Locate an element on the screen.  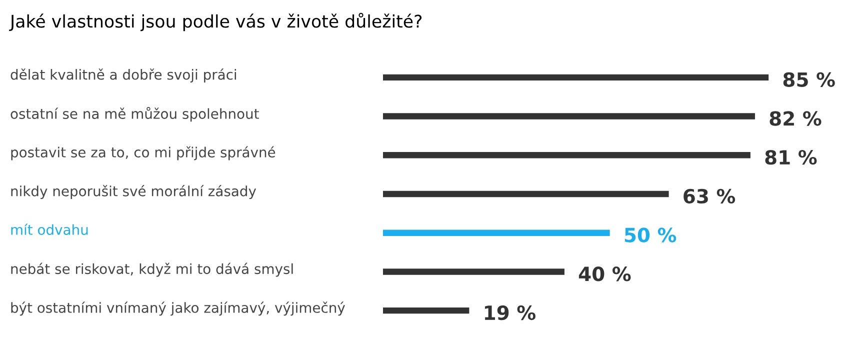
y-tick-label: být ostatními vnímaný jako zajímavý, výjimečný is located at coordinates (178, 309).